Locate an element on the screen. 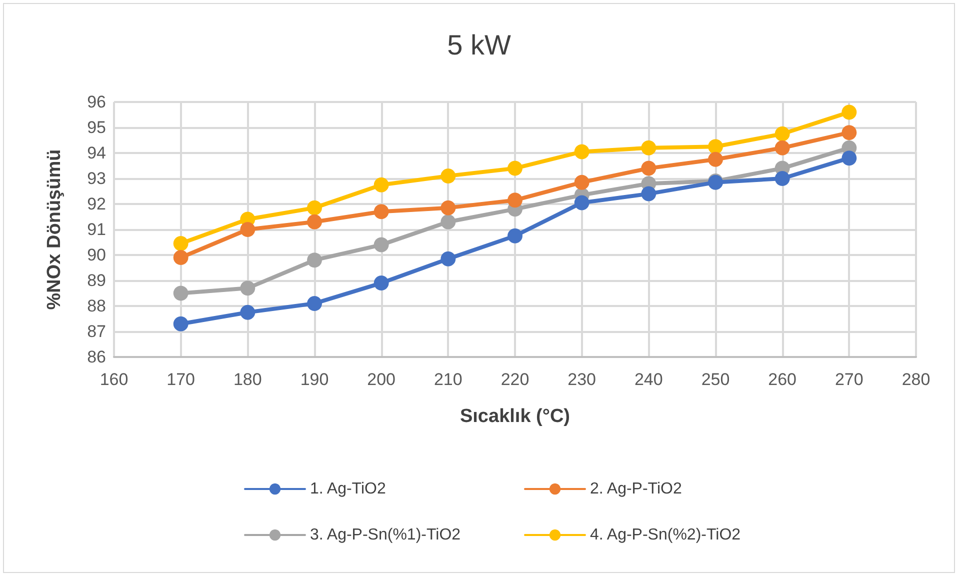 The height and width of the screenshot is (579, 962). y-tick-label: 95 is located at coordinates (96, 127).